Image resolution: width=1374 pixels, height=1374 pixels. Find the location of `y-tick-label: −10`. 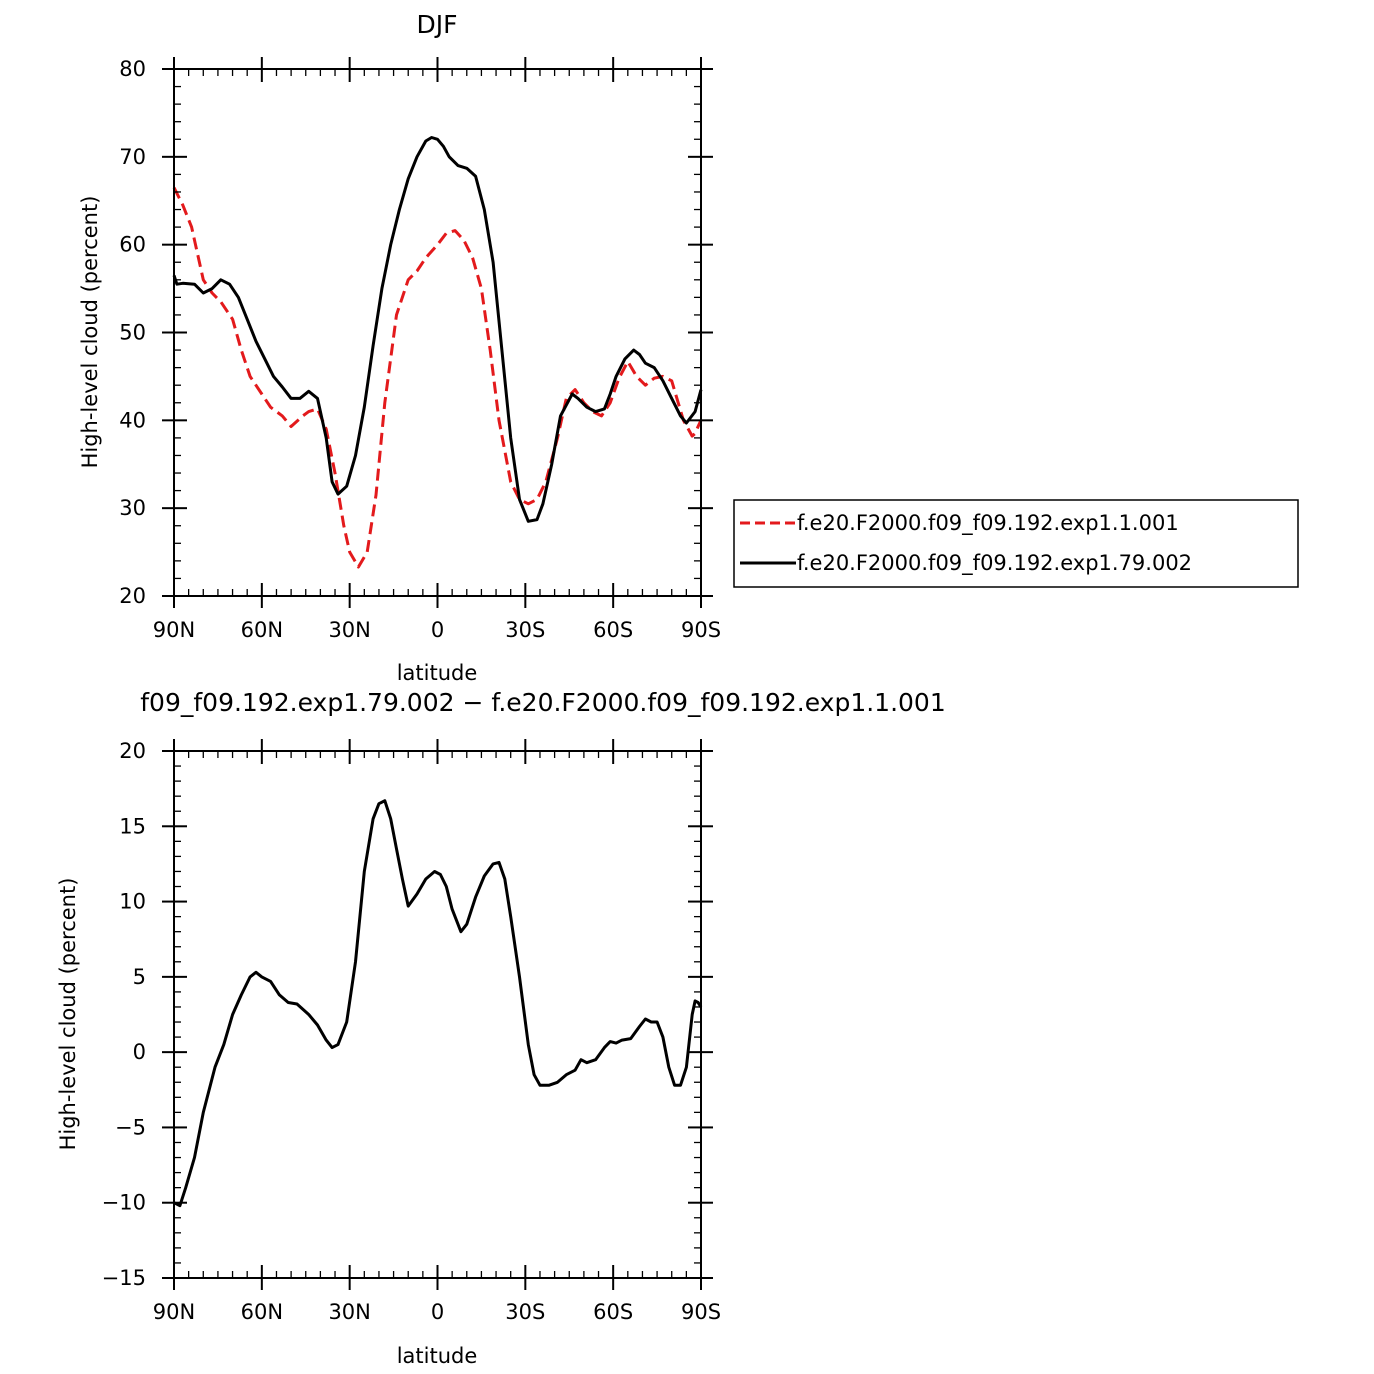

y-tick-label: −10 is located at coordinates (124, 1203).